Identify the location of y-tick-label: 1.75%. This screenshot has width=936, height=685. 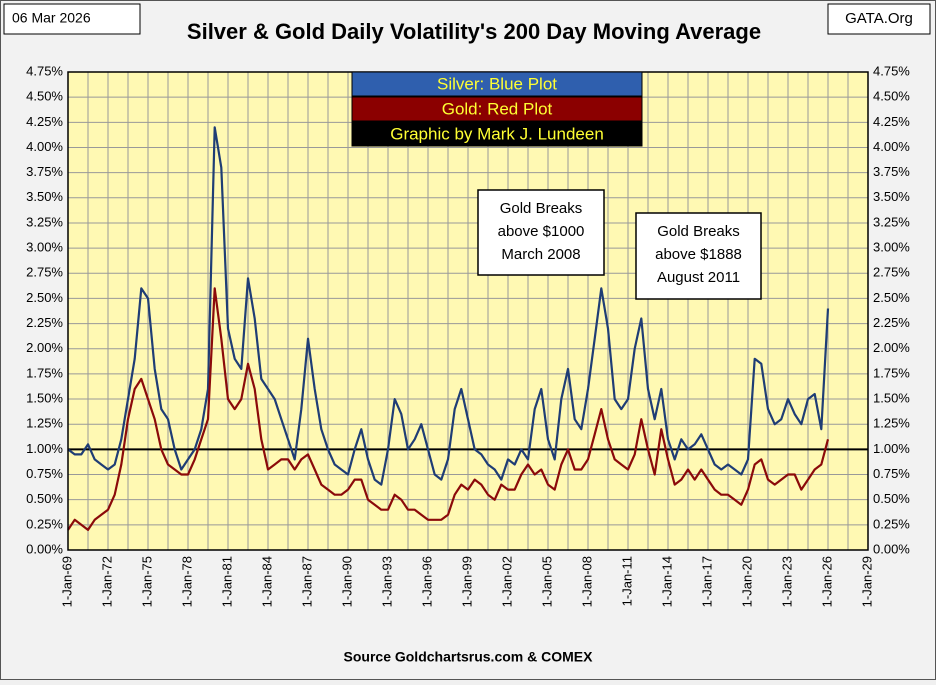
(44, 372).